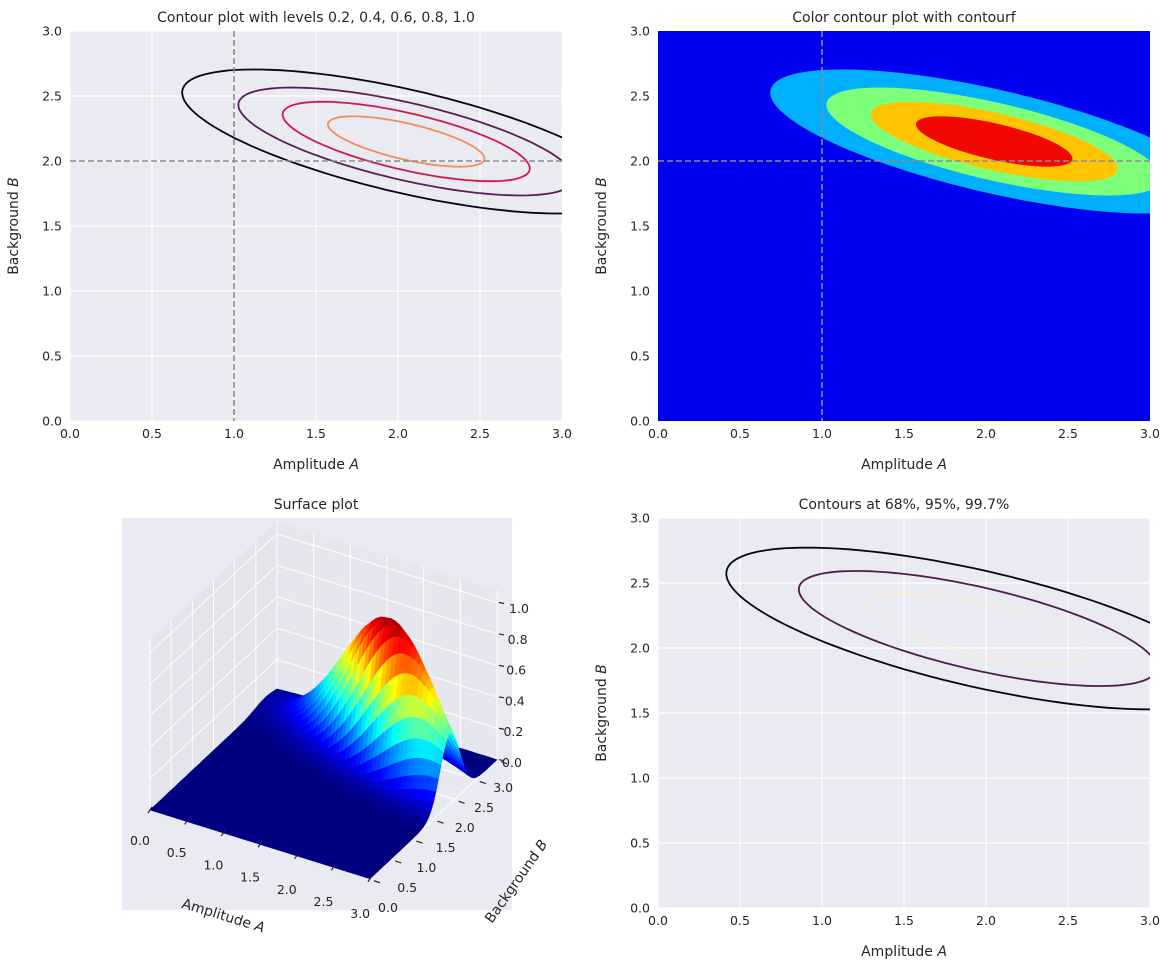 This screenshot has height=977, width=1171. I want to click on chart-title: Color contour plot with contourf, so click(904, 18).